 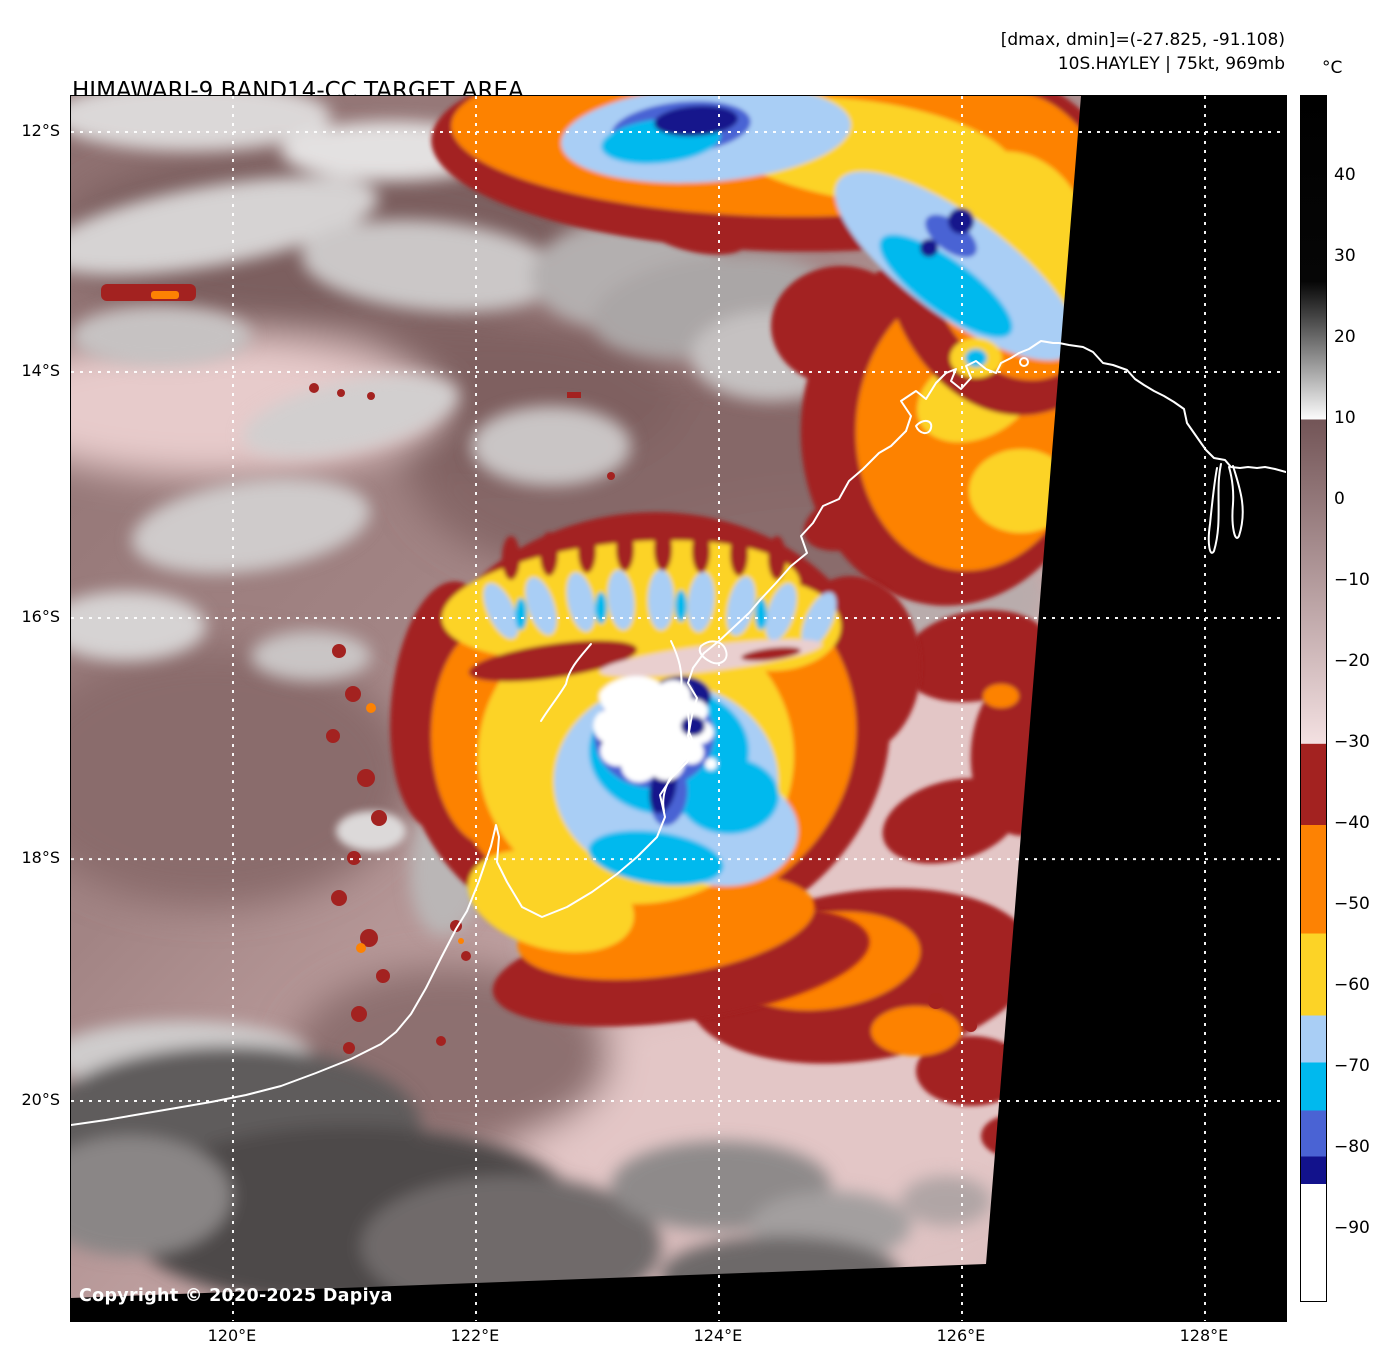 What do you see at coordinates (677, 1338) in the screenshot?
I see `longitude-axis: 120°E 122°E 124°E 126°E 128°E` at bounding box center [677, 1338].